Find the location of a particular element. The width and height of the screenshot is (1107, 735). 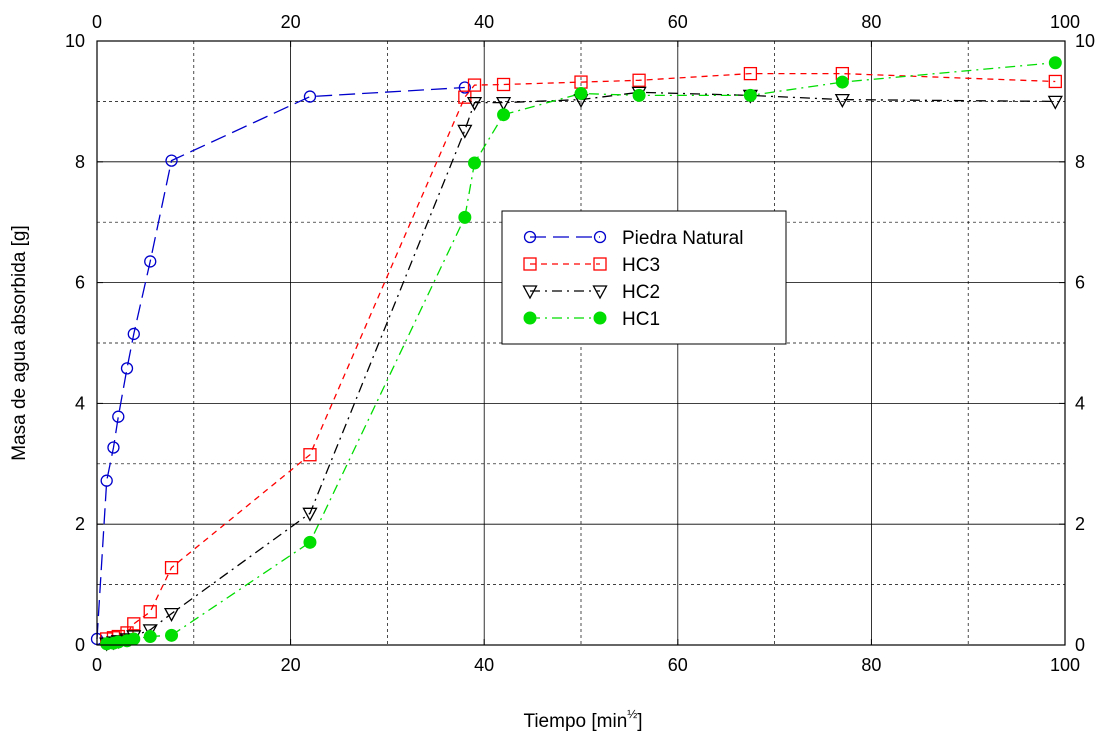

y-tick-label-right: 2 is located at coordinates (1080, 524).